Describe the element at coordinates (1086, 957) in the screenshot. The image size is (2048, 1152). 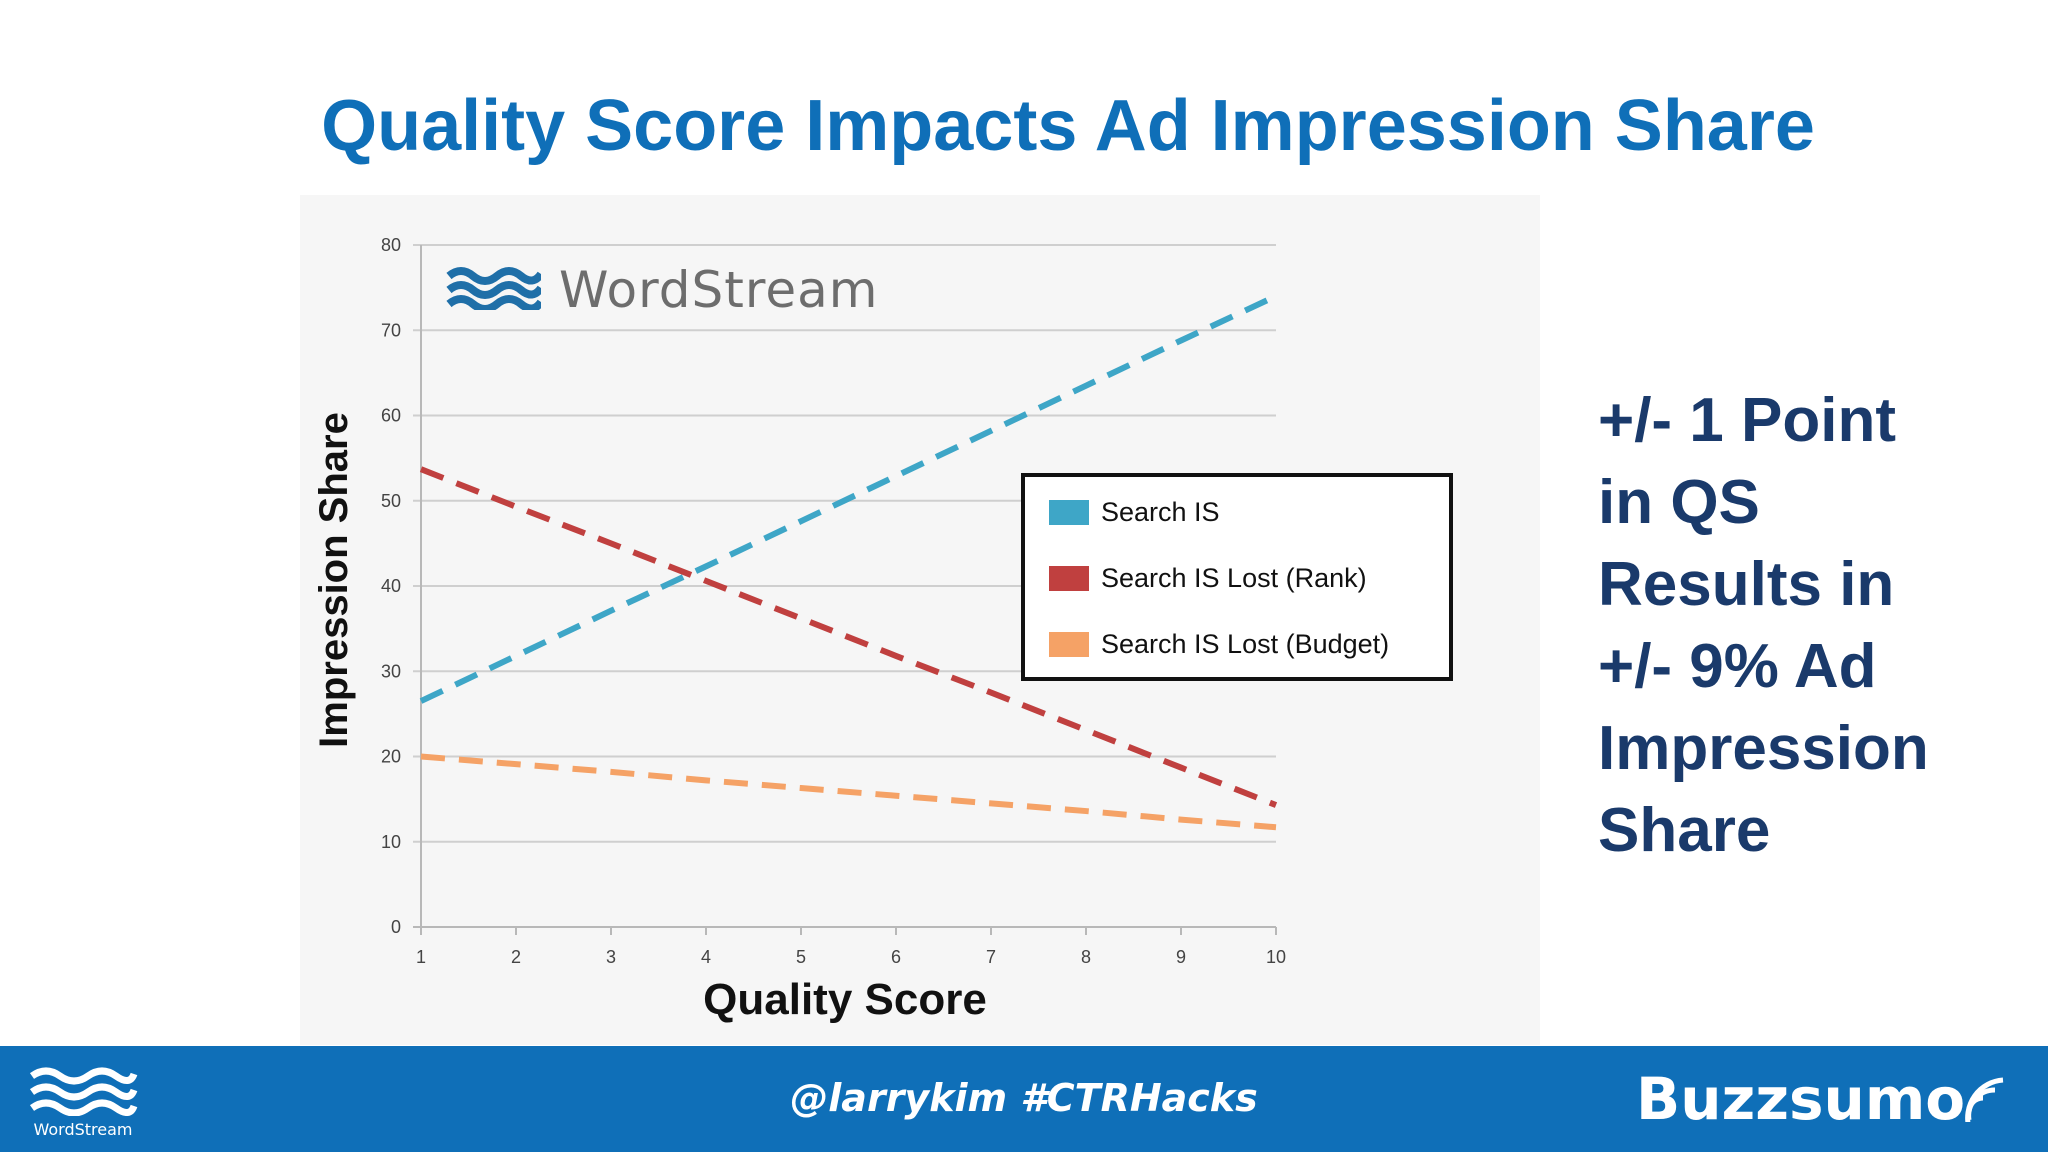
I see `x-tick-label: 8` at that location.